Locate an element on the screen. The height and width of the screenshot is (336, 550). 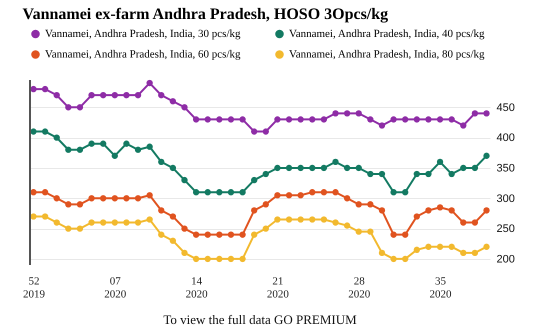
chart-title: Vannamei ex-farm Andhra Pradesh, HOSO 3Opcs/kg is located at coordinates (205, 14).